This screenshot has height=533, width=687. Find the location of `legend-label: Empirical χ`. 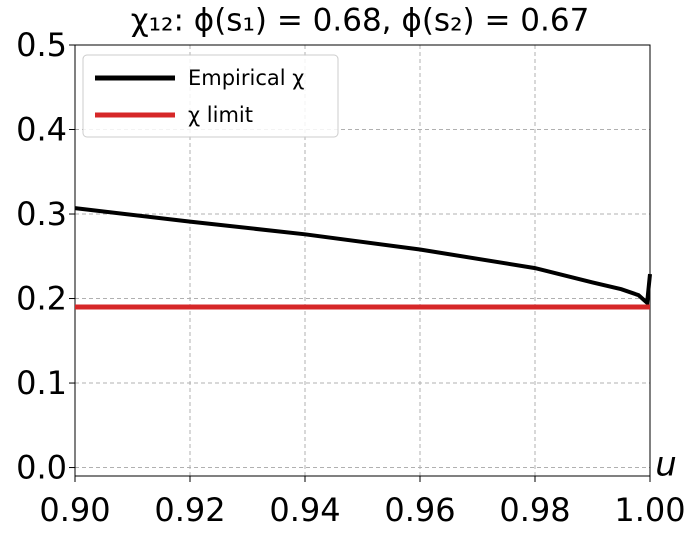

legend-label: Empirical χ is located at coordinates (246, 78).